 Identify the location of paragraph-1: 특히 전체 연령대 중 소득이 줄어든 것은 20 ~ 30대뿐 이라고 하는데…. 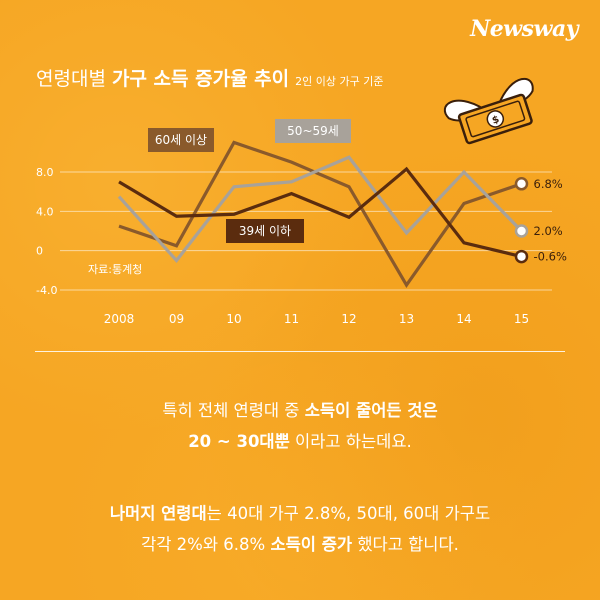
(300, 426).